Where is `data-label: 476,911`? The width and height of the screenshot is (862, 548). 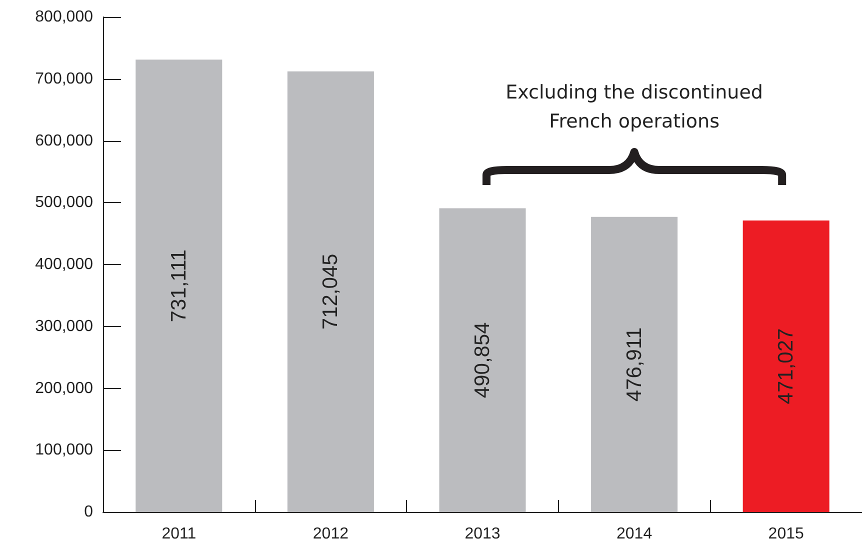 data-label: 476,911 is located at coordinates (634, 364).